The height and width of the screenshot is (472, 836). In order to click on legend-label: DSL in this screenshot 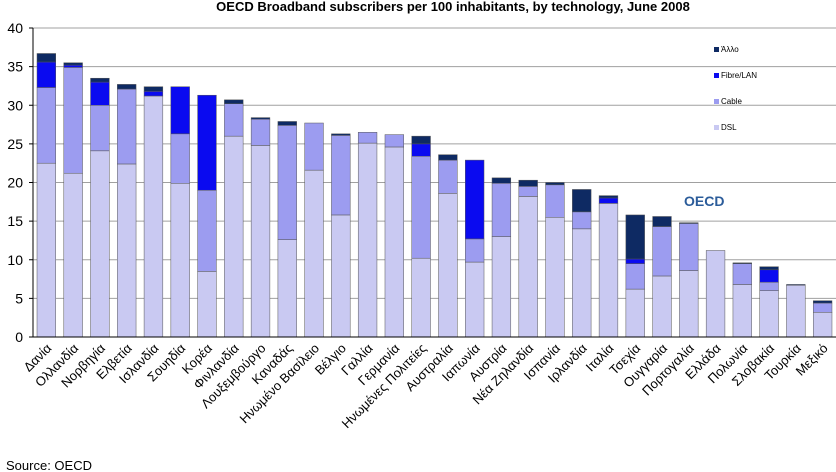, I will do `click(729, 127)`.